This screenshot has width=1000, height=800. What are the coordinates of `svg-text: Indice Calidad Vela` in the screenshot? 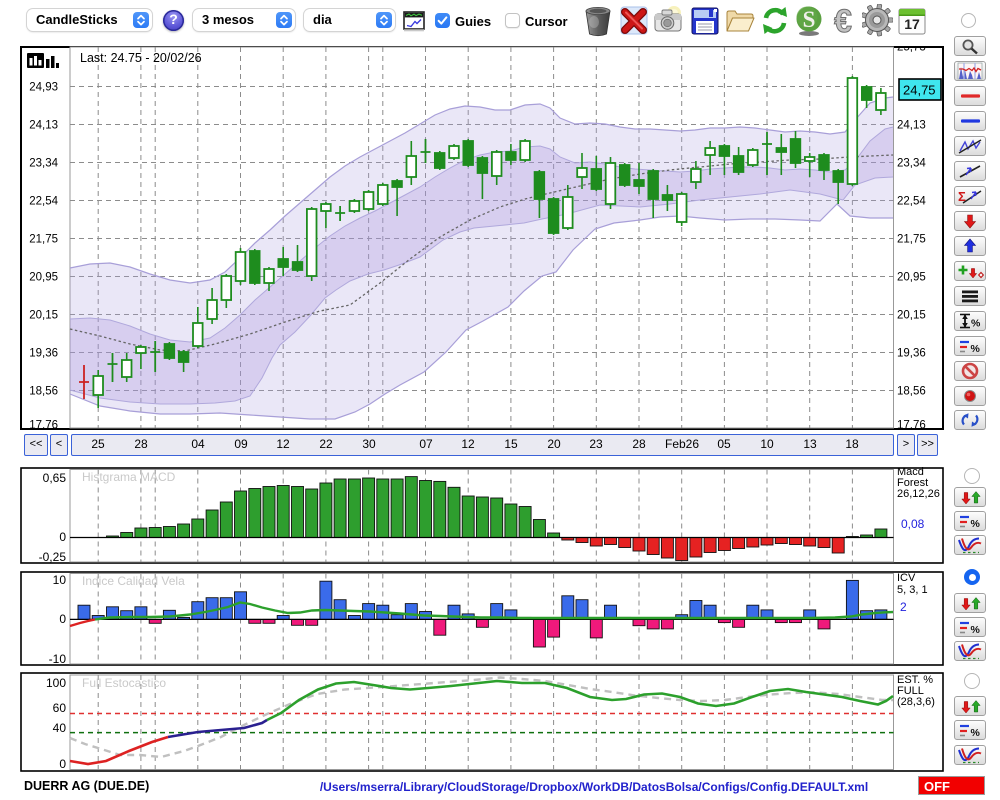 It's located at (133, 581).